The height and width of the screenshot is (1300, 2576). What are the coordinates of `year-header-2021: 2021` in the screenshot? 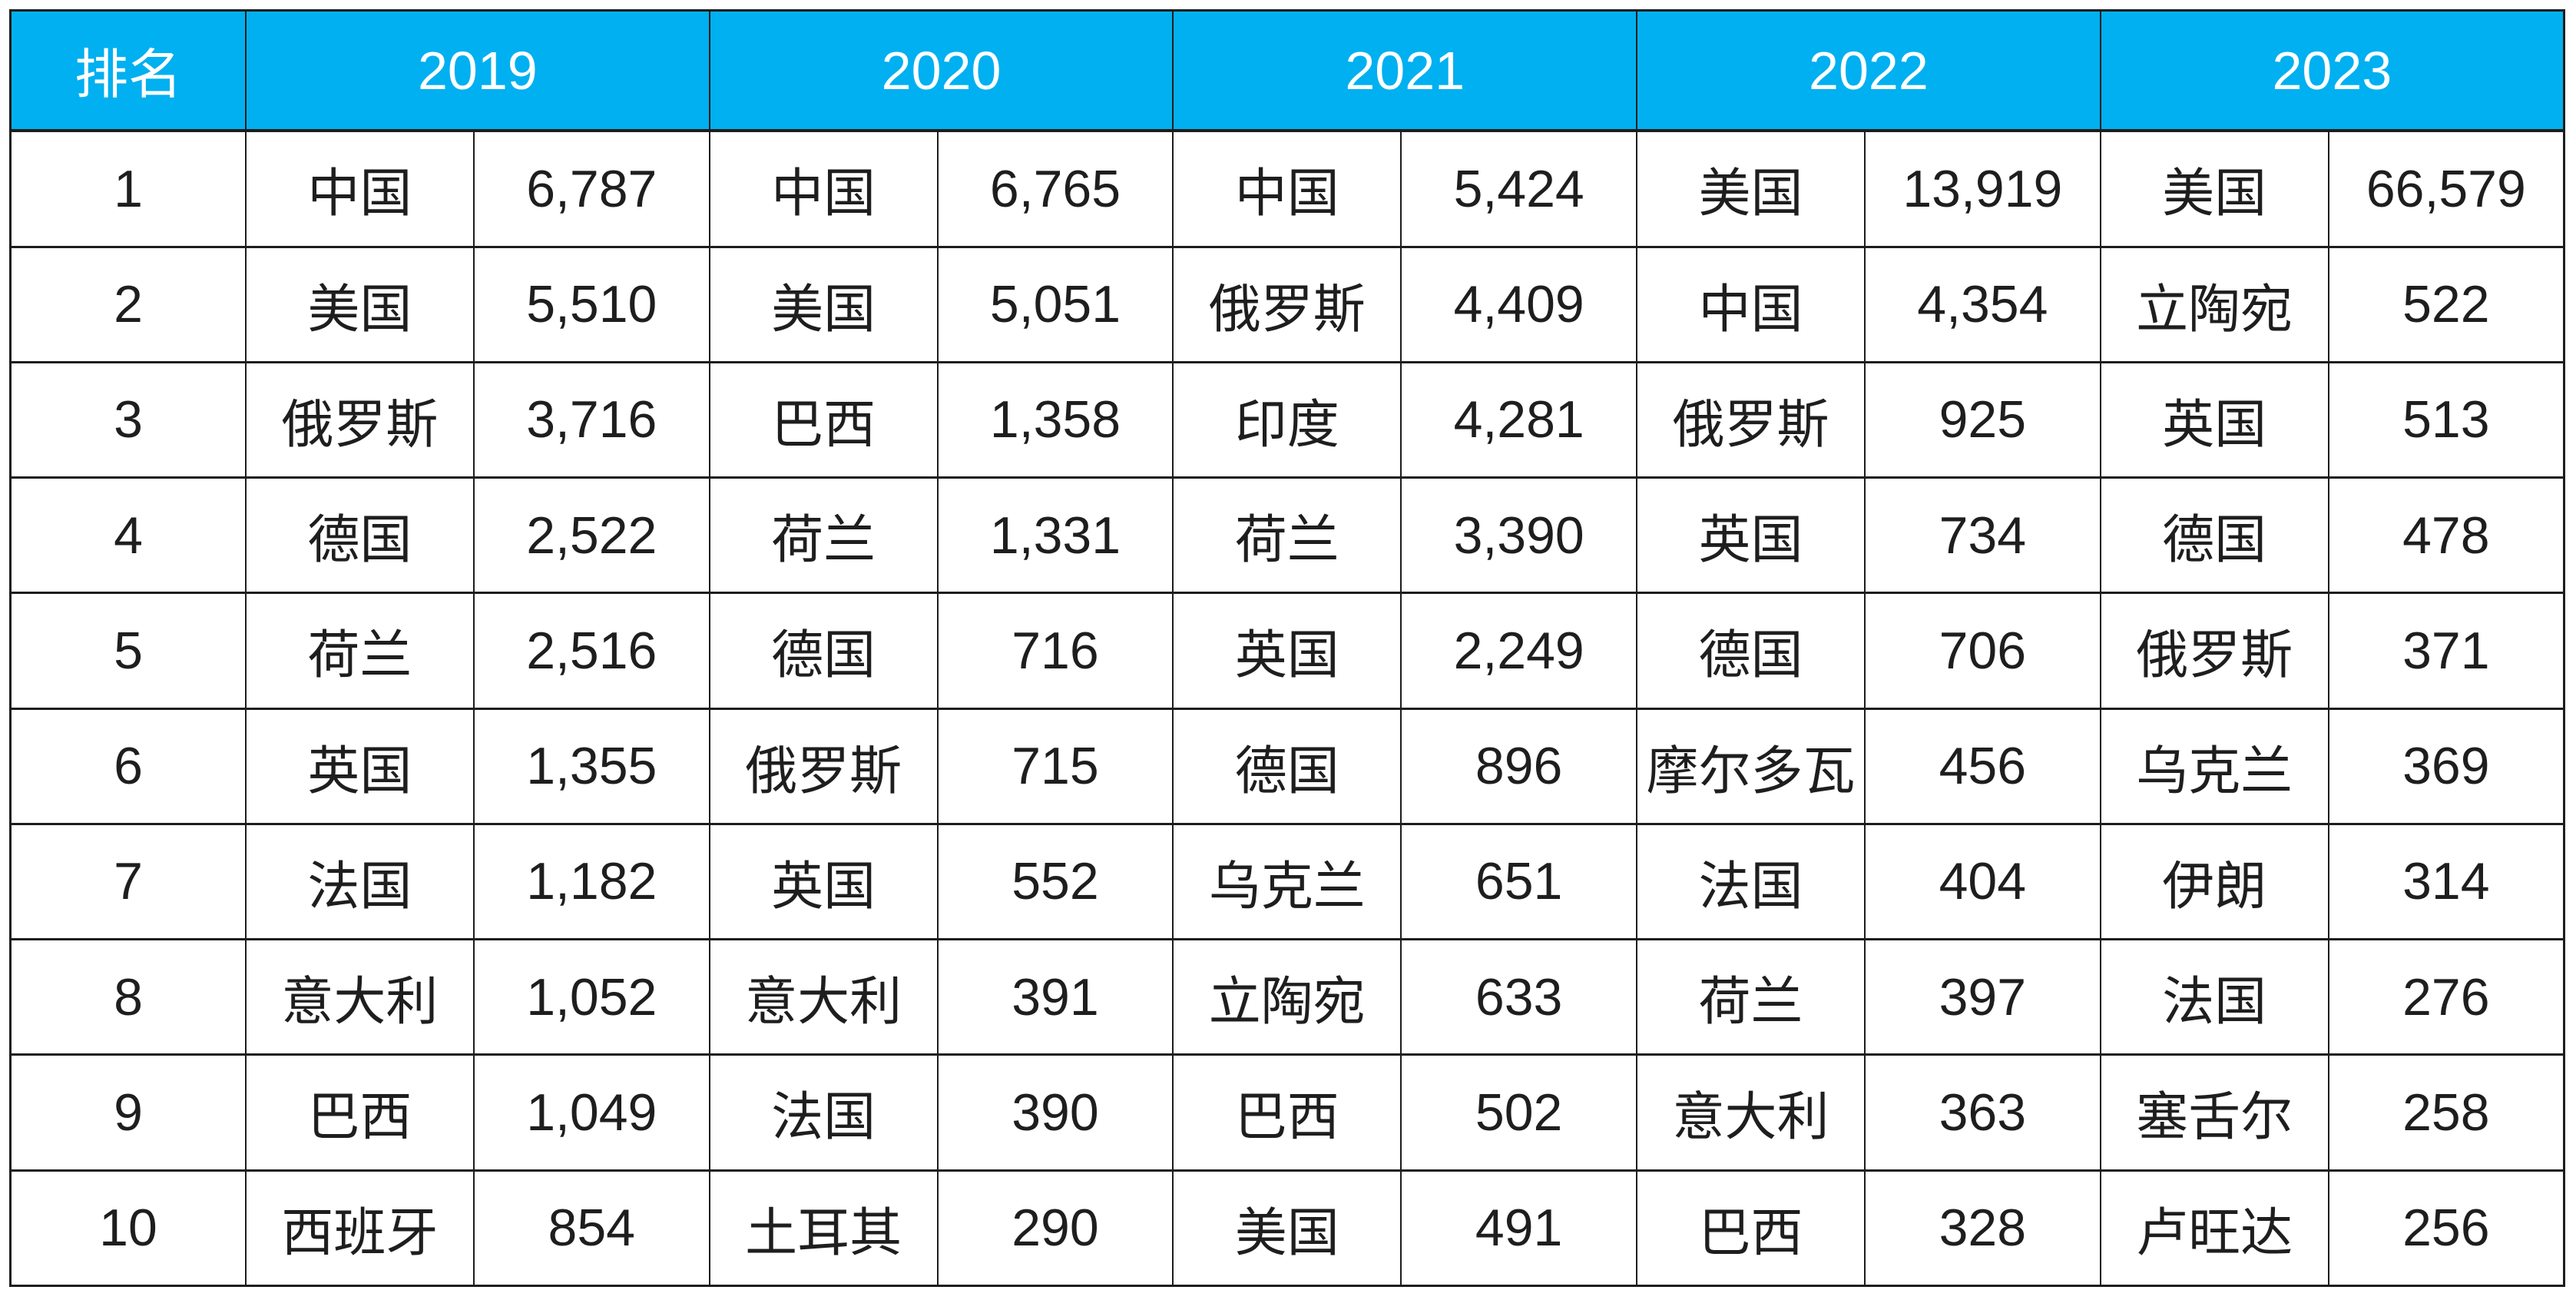 It's located at (1405, 70).